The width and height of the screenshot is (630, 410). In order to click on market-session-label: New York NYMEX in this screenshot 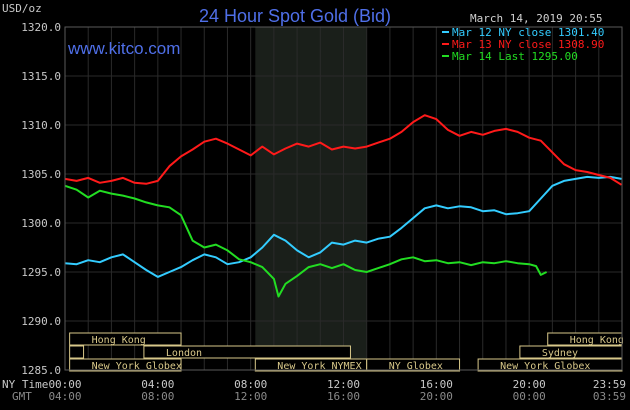, I will do `click(319, 366)`.